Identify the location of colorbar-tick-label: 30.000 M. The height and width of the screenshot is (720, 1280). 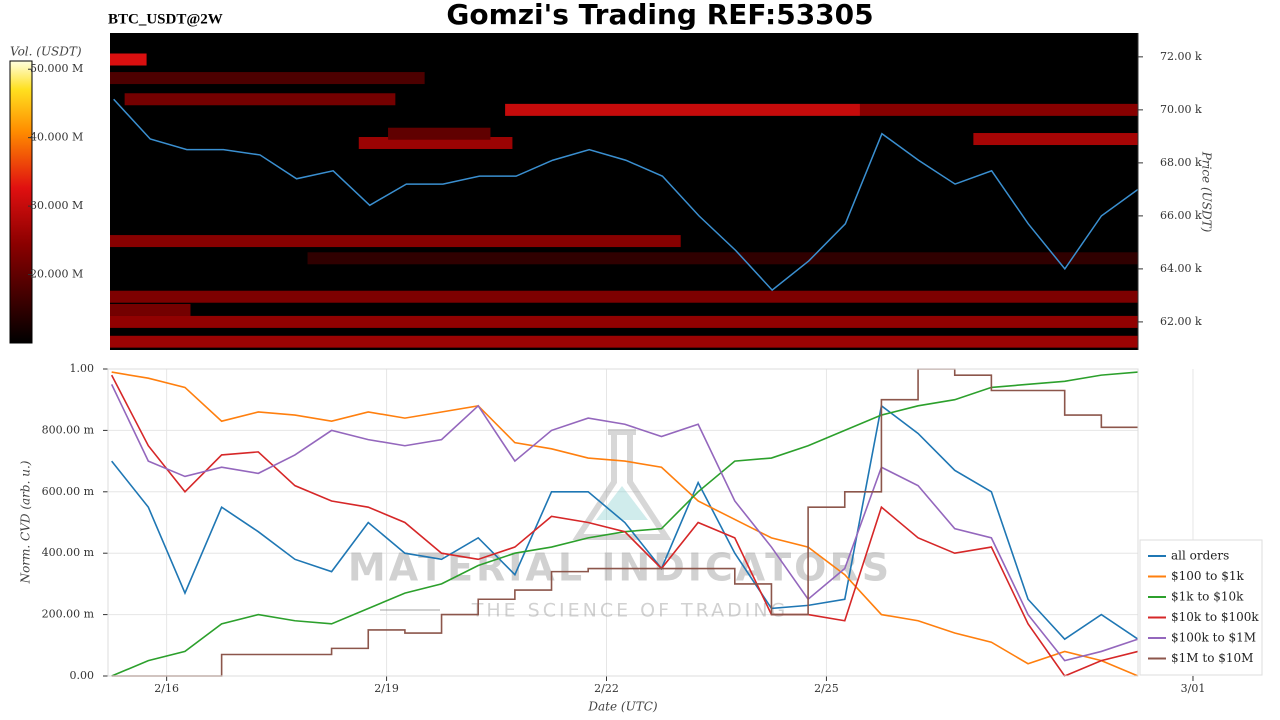
(56, 205).